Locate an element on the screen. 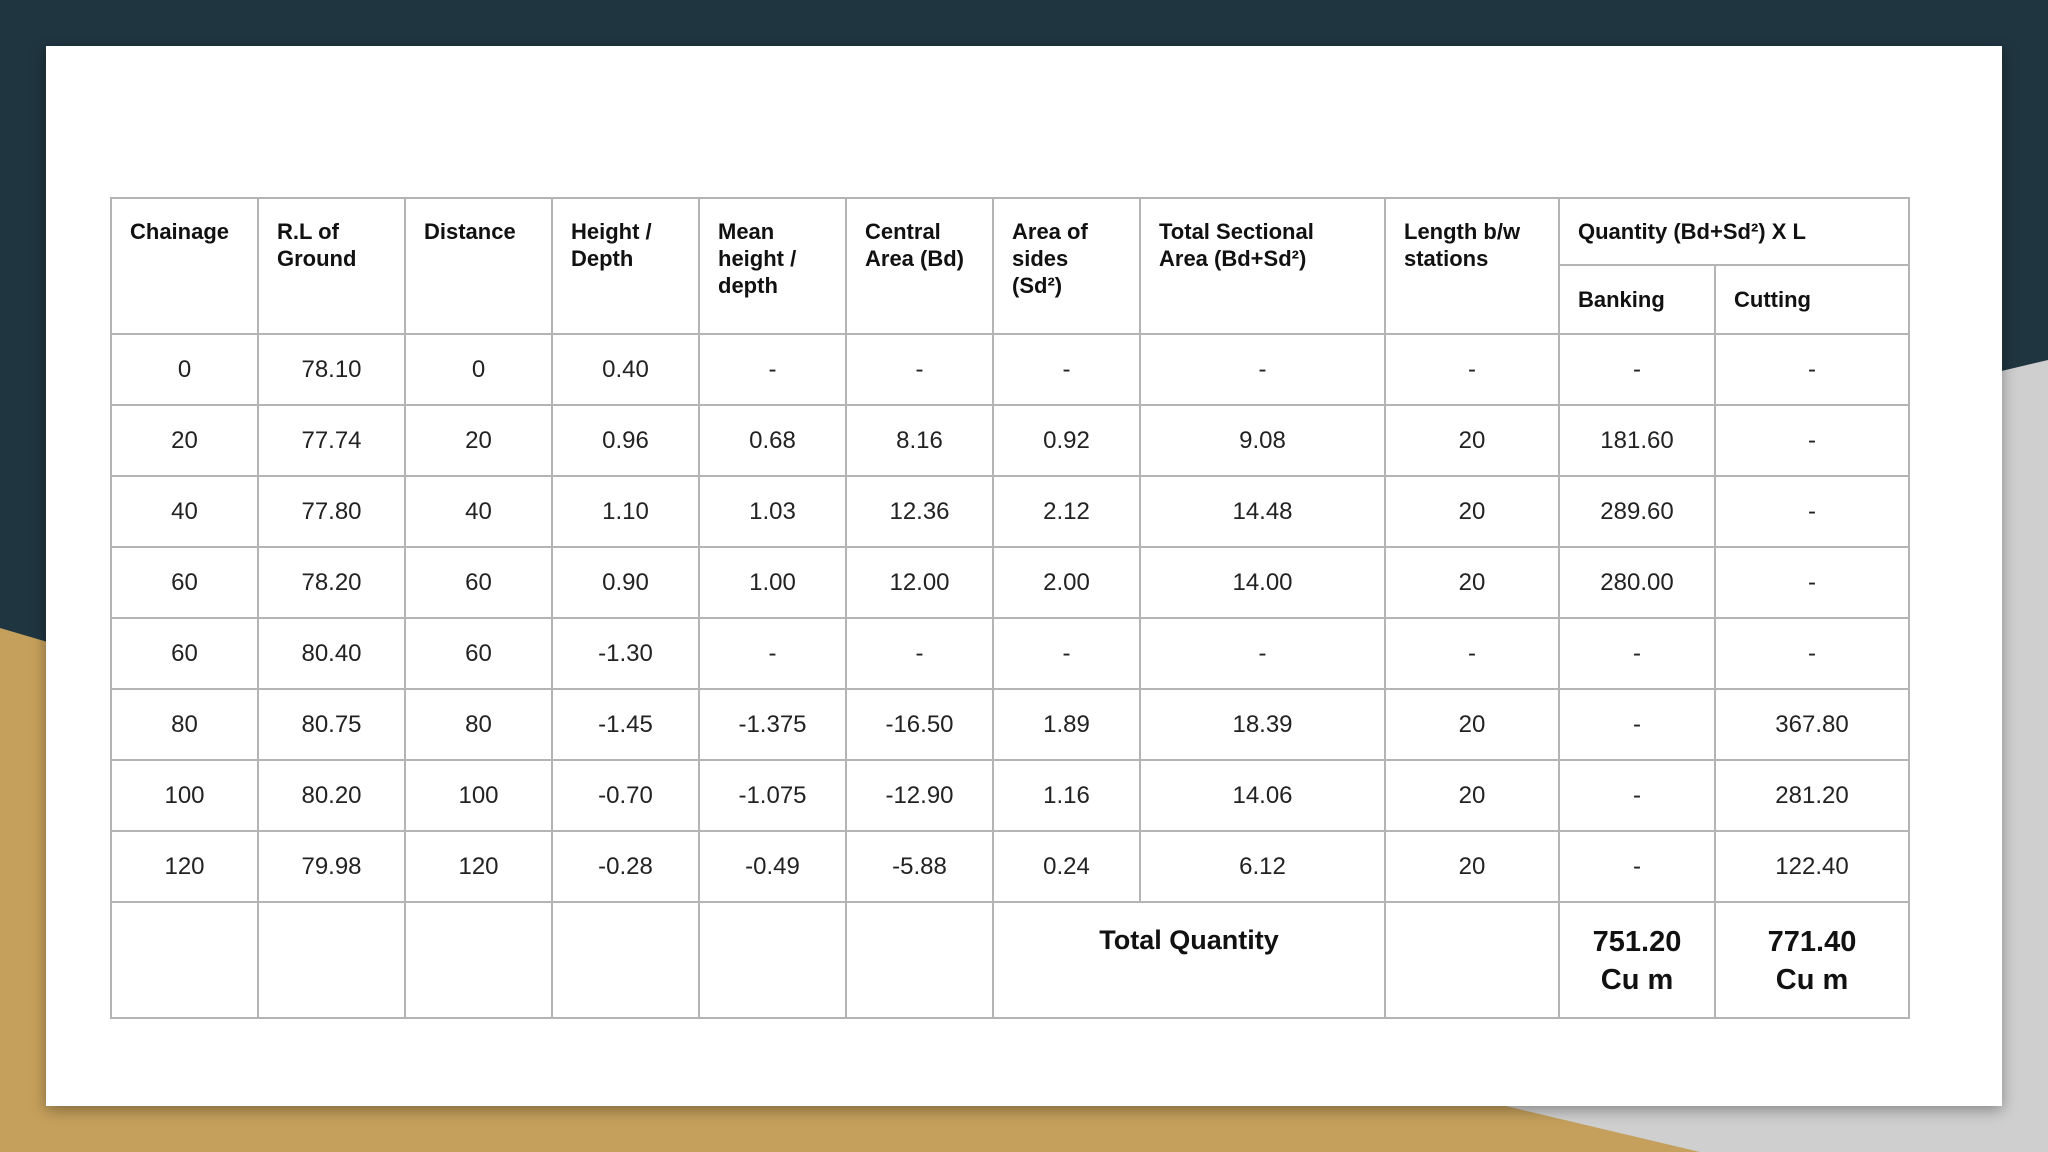  header-height-depth: Height / Depth is located at coordinates (625, 266).